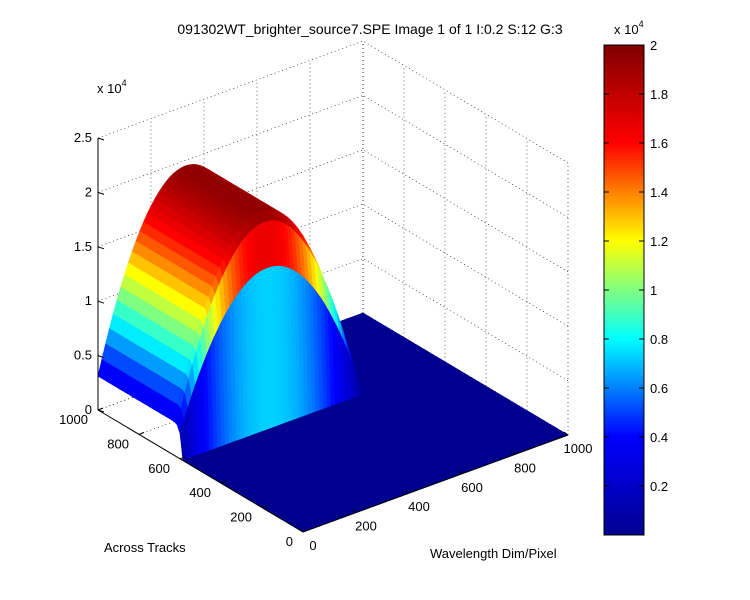 This screenshot has width=750, height=600. What do you see at coordinates (200, 492) in the screenshot?
I see `y-tick-label: 400` at bounding box center [200, 492].